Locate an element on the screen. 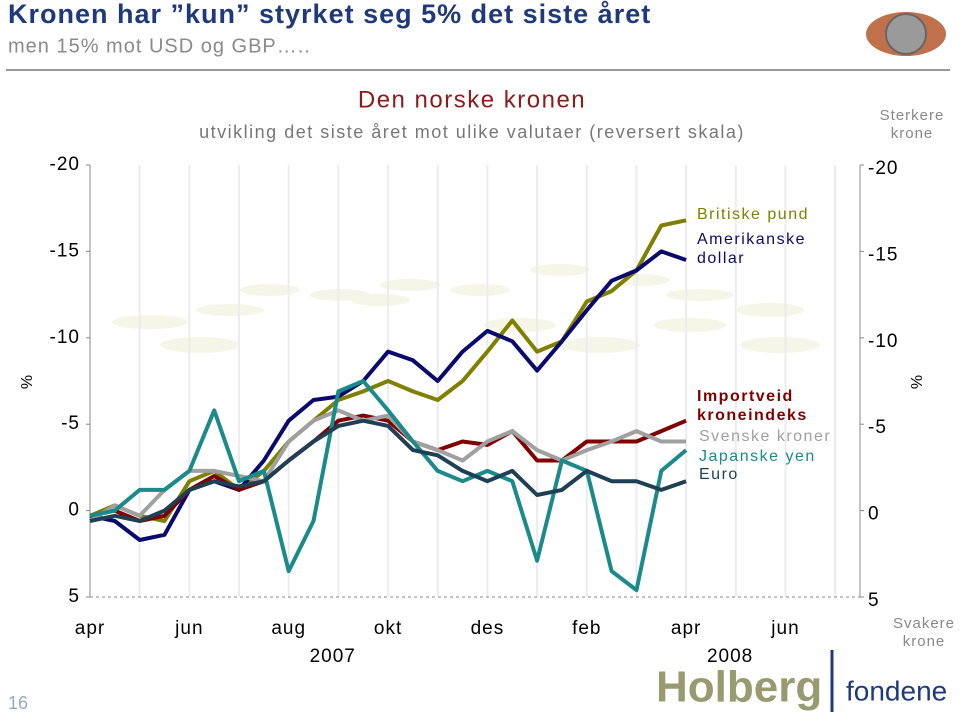 The height and width of the screenshot is (720, 960). y2-tick-label: -10 is located at coordinates (883, 341).